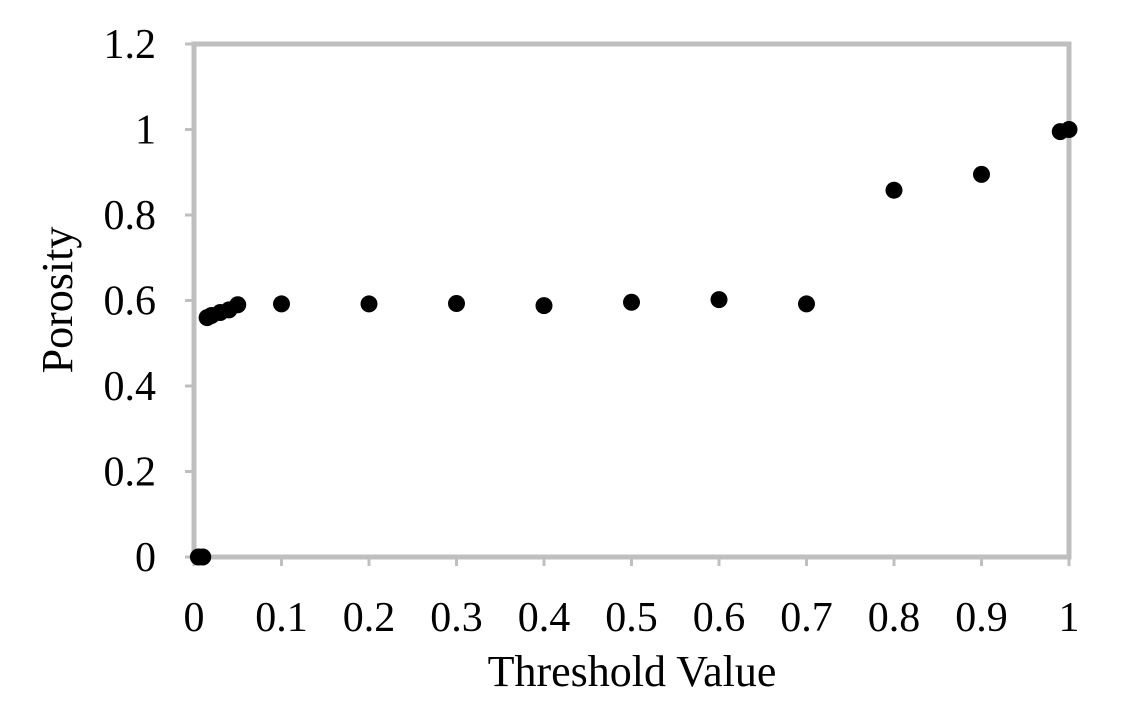 This screenshot has height=704, width=1128. Describe the element at coordinates (631, 618) in the screenshot. I see `x-tick-label: 0.5` at that location.